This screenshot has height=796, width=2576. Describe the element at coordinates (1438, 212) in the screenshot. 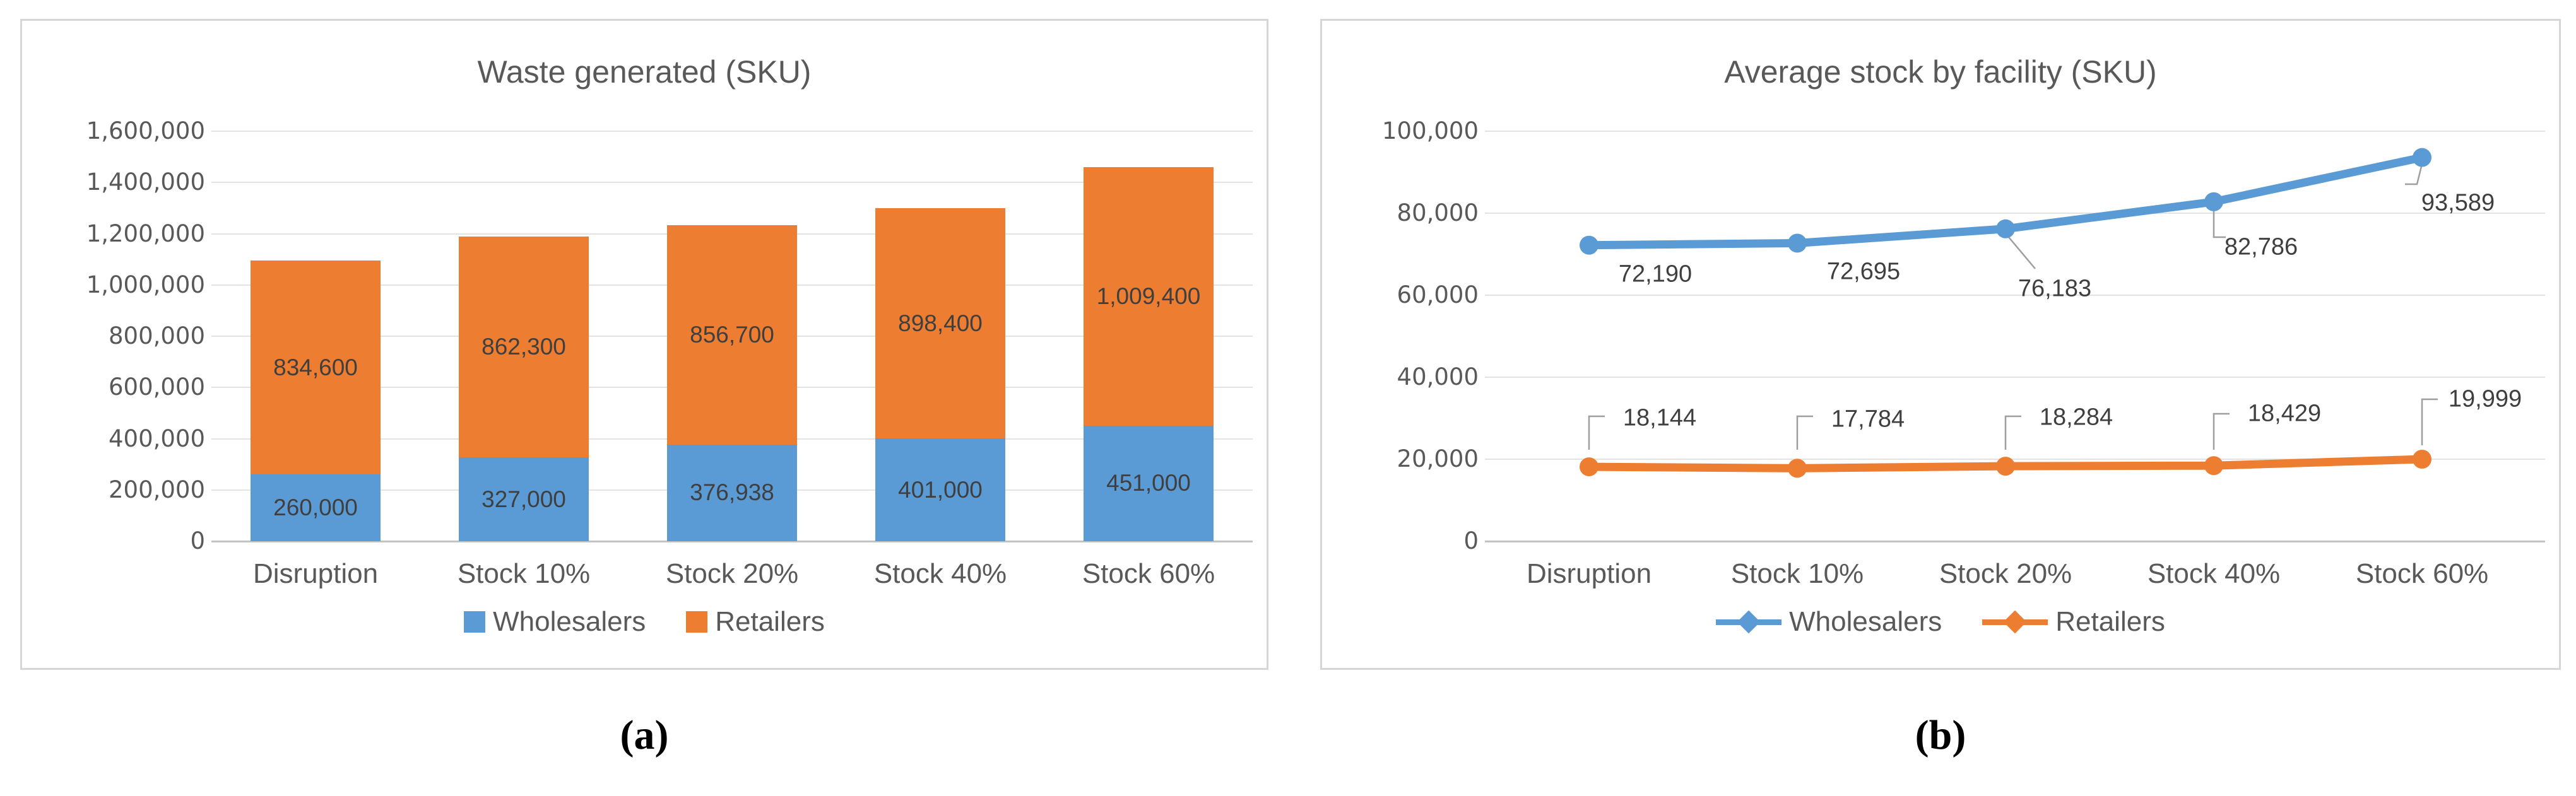

I see `y-tick-label: 80,000` at that location.